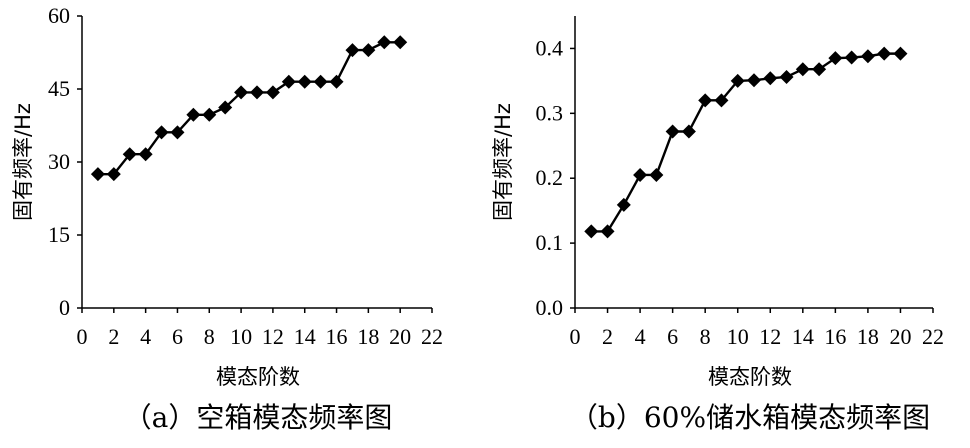 The image size is (970, 448). I want to click on y-tick-label: 60, so click(59, 15).